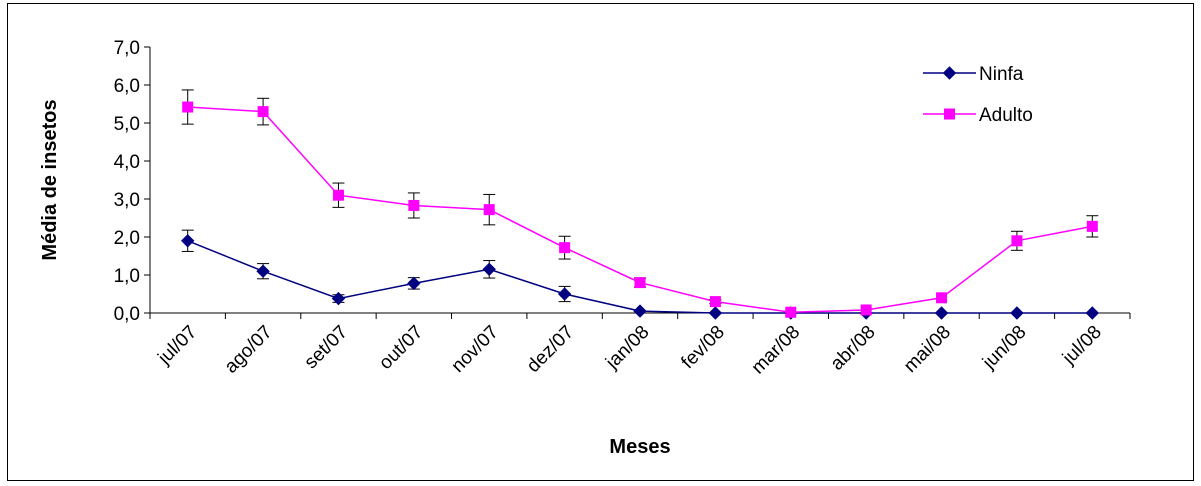 This screenshot has height=486, width=1201. I want to click on x-tick-label: jan/08, so click(627, 348).